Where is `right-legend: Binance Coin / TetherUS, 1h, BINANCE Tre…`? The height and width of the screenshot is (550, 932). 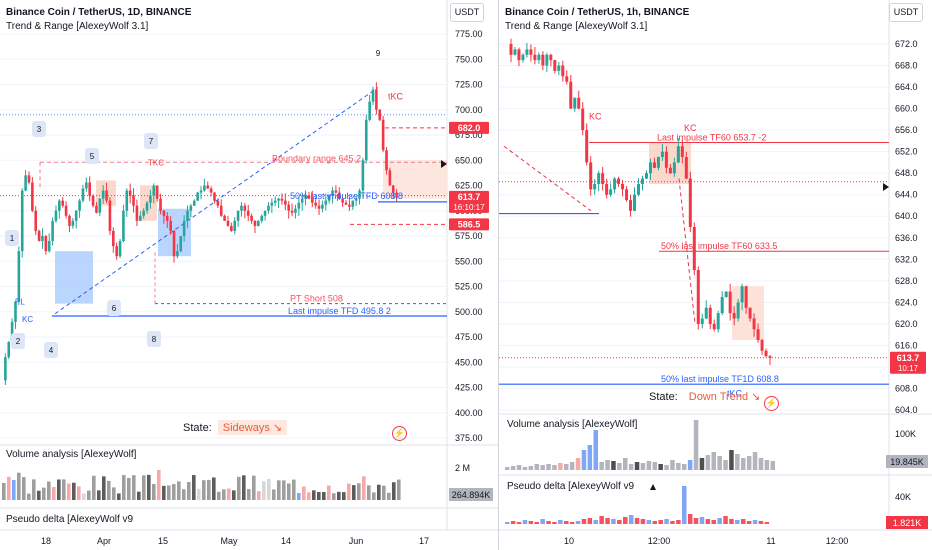 right-legend: Binance Coin / TetherUS, 1h, BINANCE Tre… is located at coordinates (597, 20).